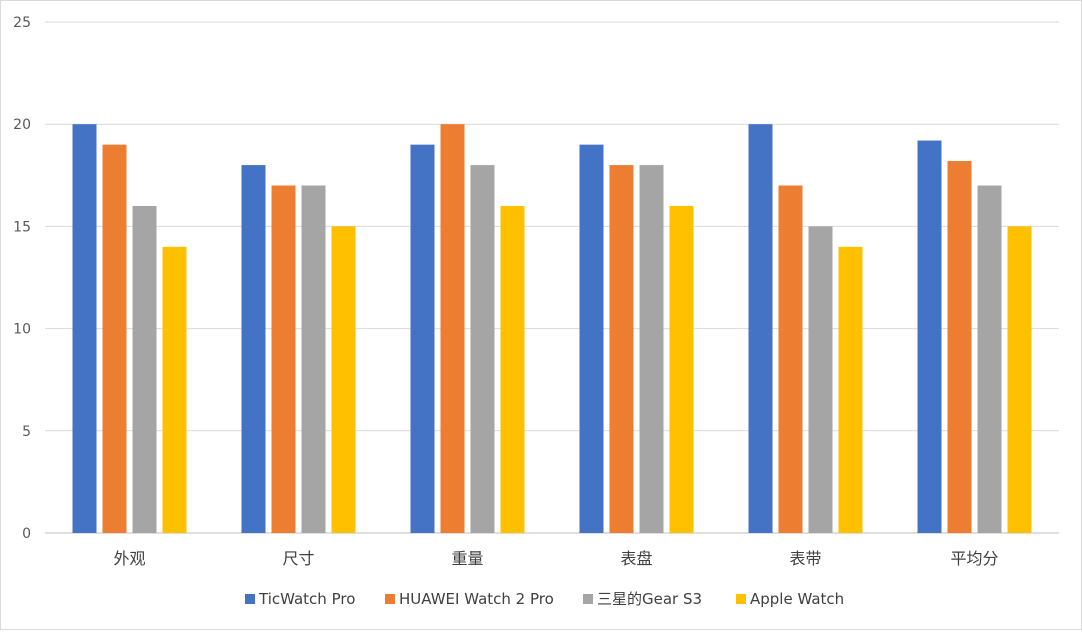 This screenshot has height=633, width=1082. Describe the element at coordinates (649, 599) in the screenshot. I see `legend-label: 三星的Gear S3` at that location.